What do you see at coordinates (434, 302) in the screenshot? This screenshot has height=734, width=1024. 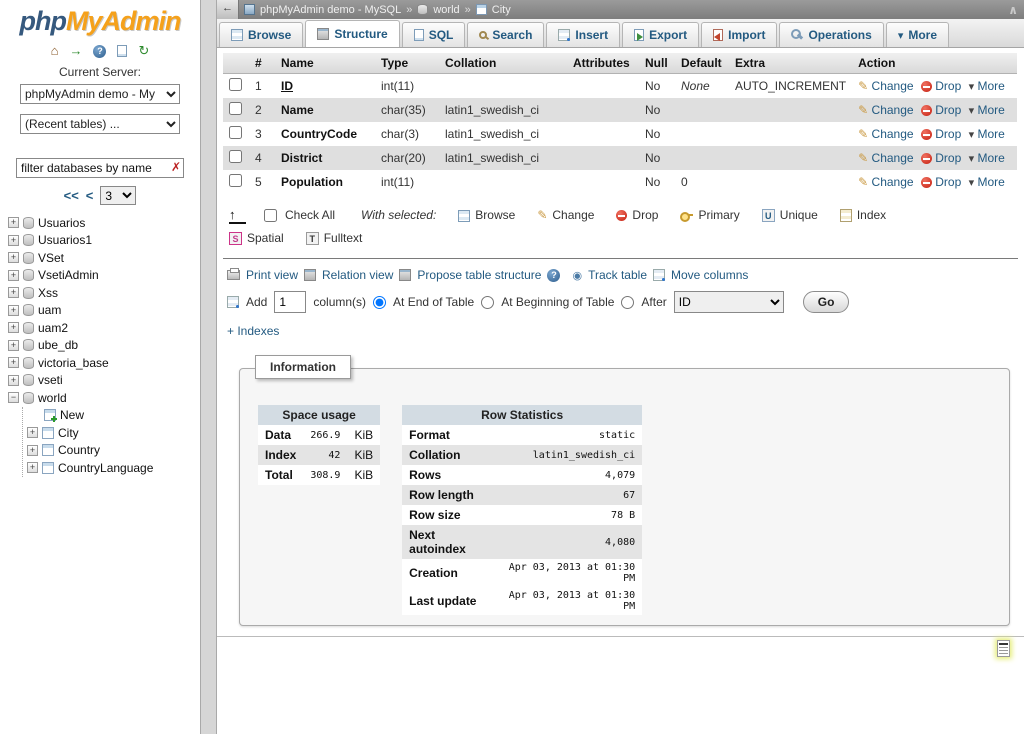 I see `at-end-label: At End of Table` at bounding box center [434, 302].